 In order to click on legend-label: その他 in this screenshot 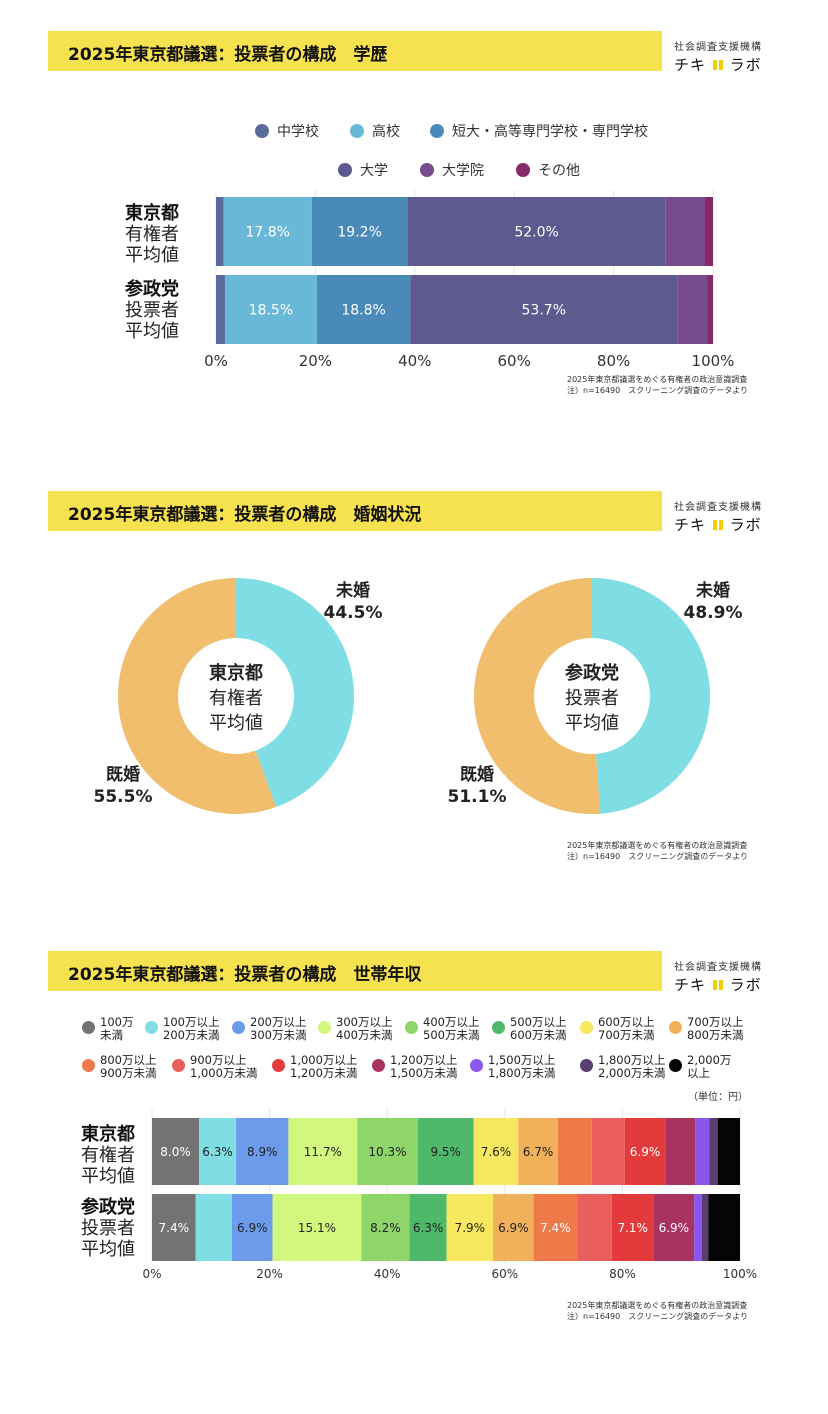, I will do `click(559, 171)`.